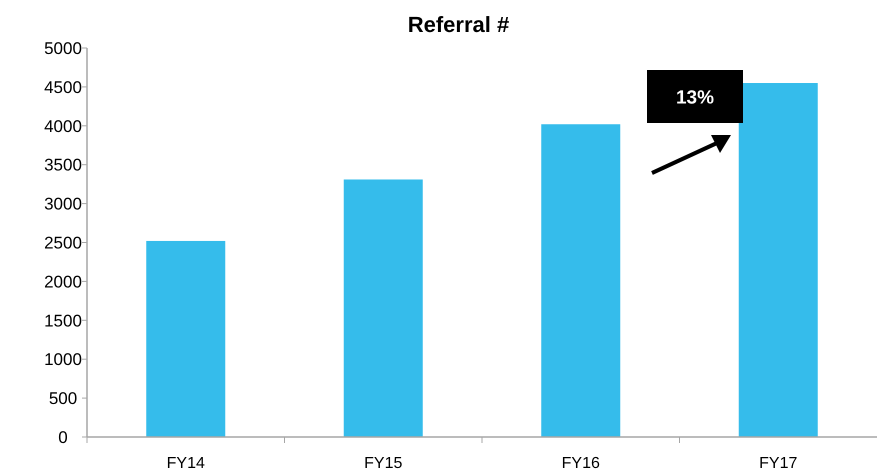  What do you see at coordinates (778, 463) in the screenshot?
I see `x-tick-label: FY17` at bounding box center [778, 463].